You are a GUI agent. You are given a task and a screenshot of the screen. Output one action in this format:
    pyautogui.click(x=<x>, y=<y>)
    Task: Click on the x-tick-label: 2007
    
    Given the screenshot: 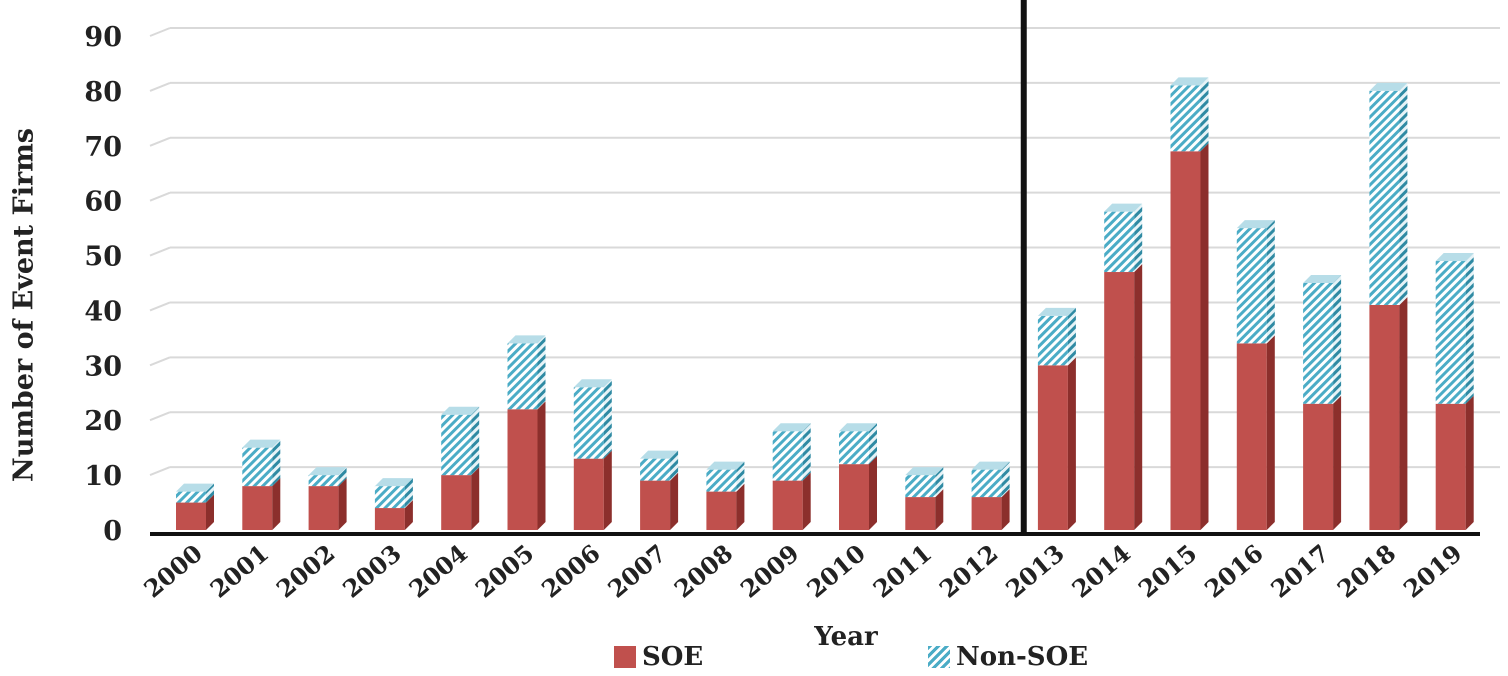 What is the action you would take?
    pyautogui.click(x=637, y=570)
    